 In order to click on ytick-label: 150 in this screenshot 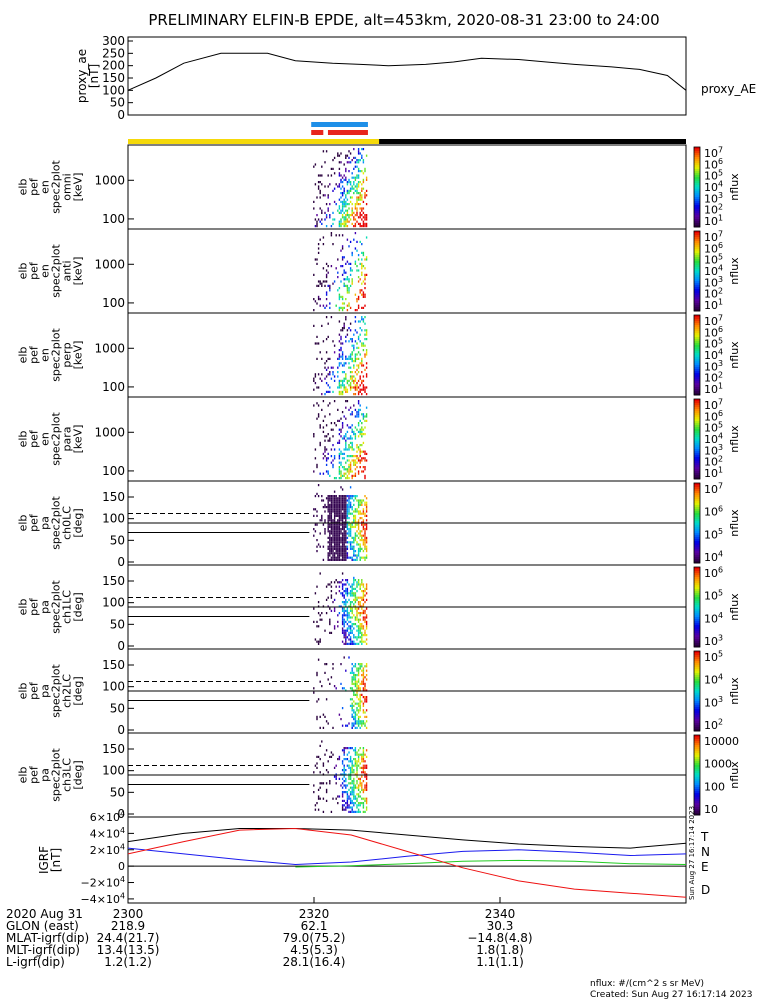, I will do `click(113, 78)`.